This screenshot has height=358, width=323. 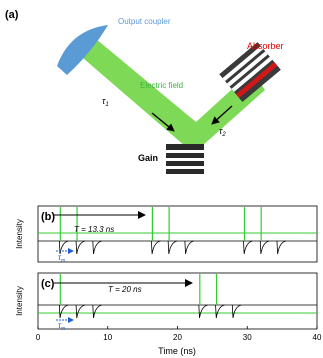 What do you see at coordinates (177, 337) in the screenshot?
I see `x-tick-label: 20` at bounding box center [177, 337].